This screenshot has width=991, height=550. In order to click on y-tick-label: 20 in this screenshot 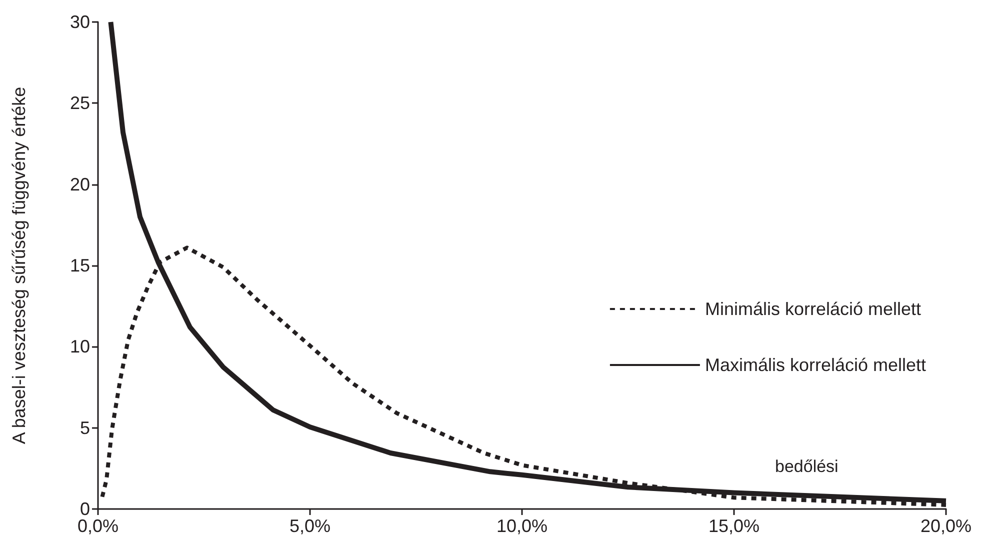, I will do `click(80, 184)`.